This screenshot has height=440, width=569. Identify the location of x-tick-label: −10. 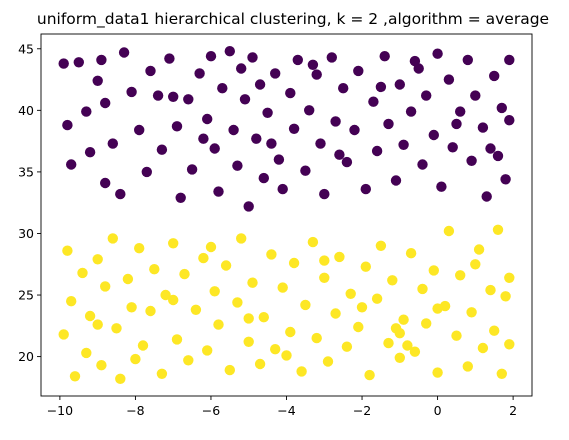
(60, 410).